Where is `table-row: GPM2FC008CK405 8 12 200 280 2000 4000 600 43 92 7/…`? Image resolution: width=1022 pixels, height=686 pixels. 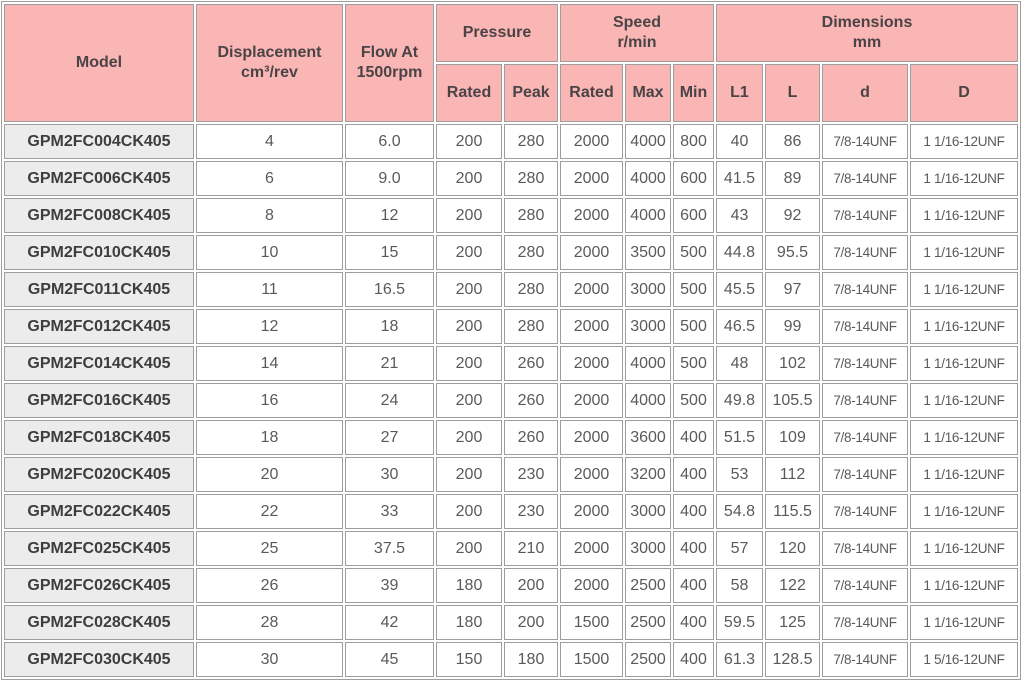
table-row: GPM2FC008CK405 8 12 200 280 2000 4000 600 43 92 7/… is located at coordinates (511, 215).